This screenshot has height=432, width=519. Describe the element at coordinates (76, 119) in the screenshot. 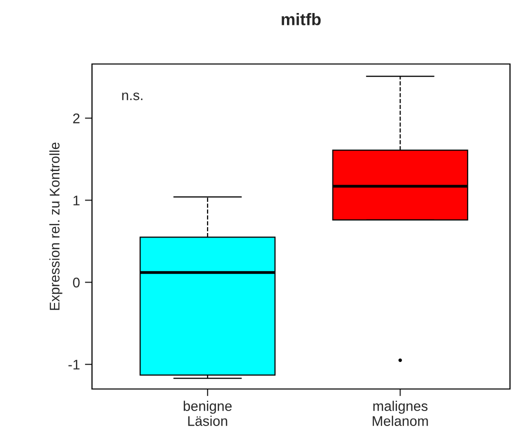

I see `y-tick-label: 2` at that location.